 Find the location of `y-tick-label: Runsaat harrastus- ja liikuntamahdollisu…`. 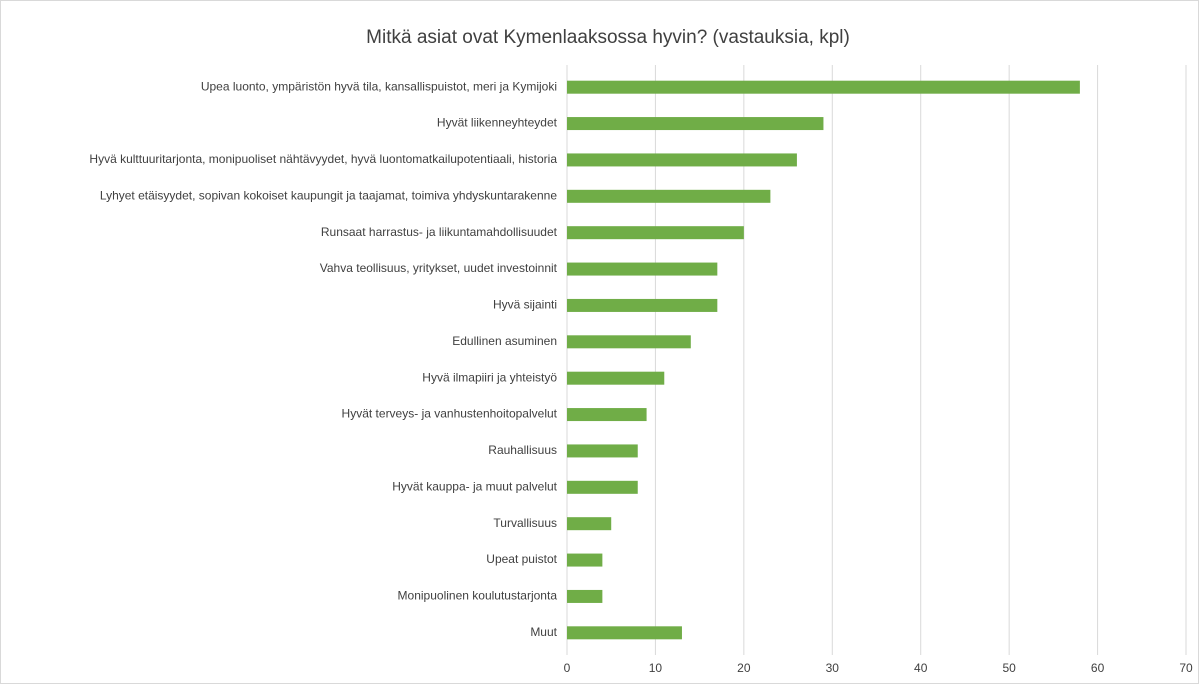

y-tick-label: Runsaat harrastus- ja liikuntamahdollisu… is located at coordinates (439, 232).